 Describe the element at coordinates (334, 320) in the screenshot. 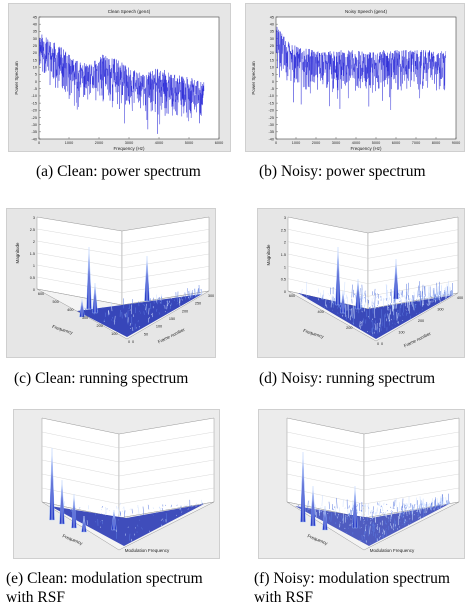

I see `chart-d-yticks: 0 200 400 600` at that location.